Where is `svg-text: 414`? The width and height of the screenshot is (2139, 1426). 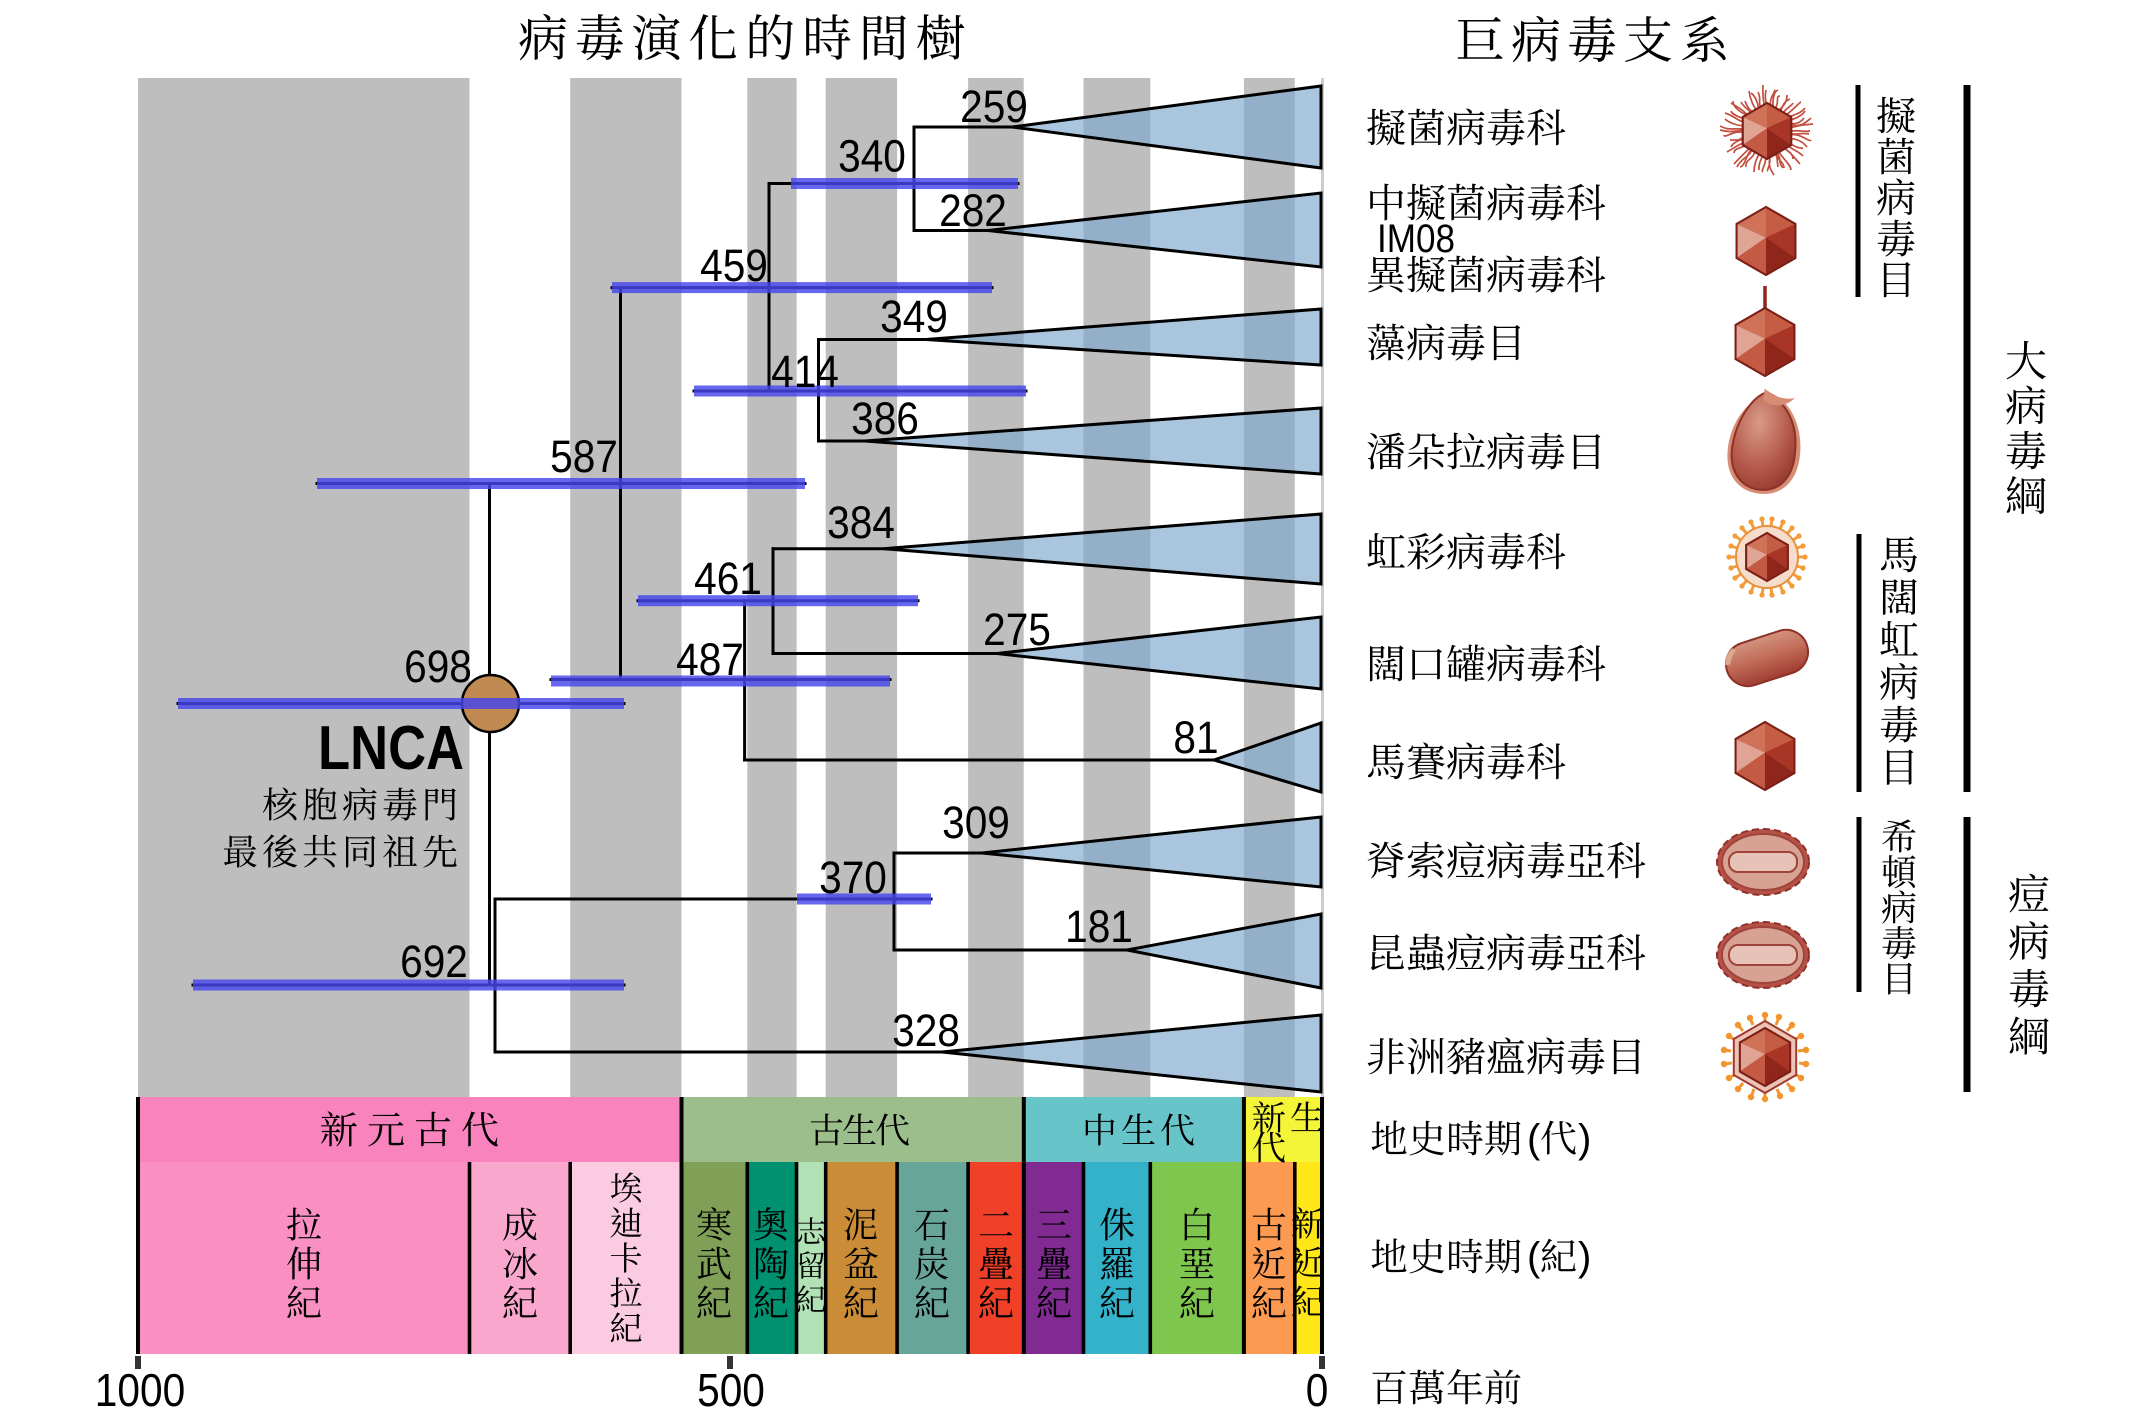
svg-text: 414 is located at coordinates (805, 371).